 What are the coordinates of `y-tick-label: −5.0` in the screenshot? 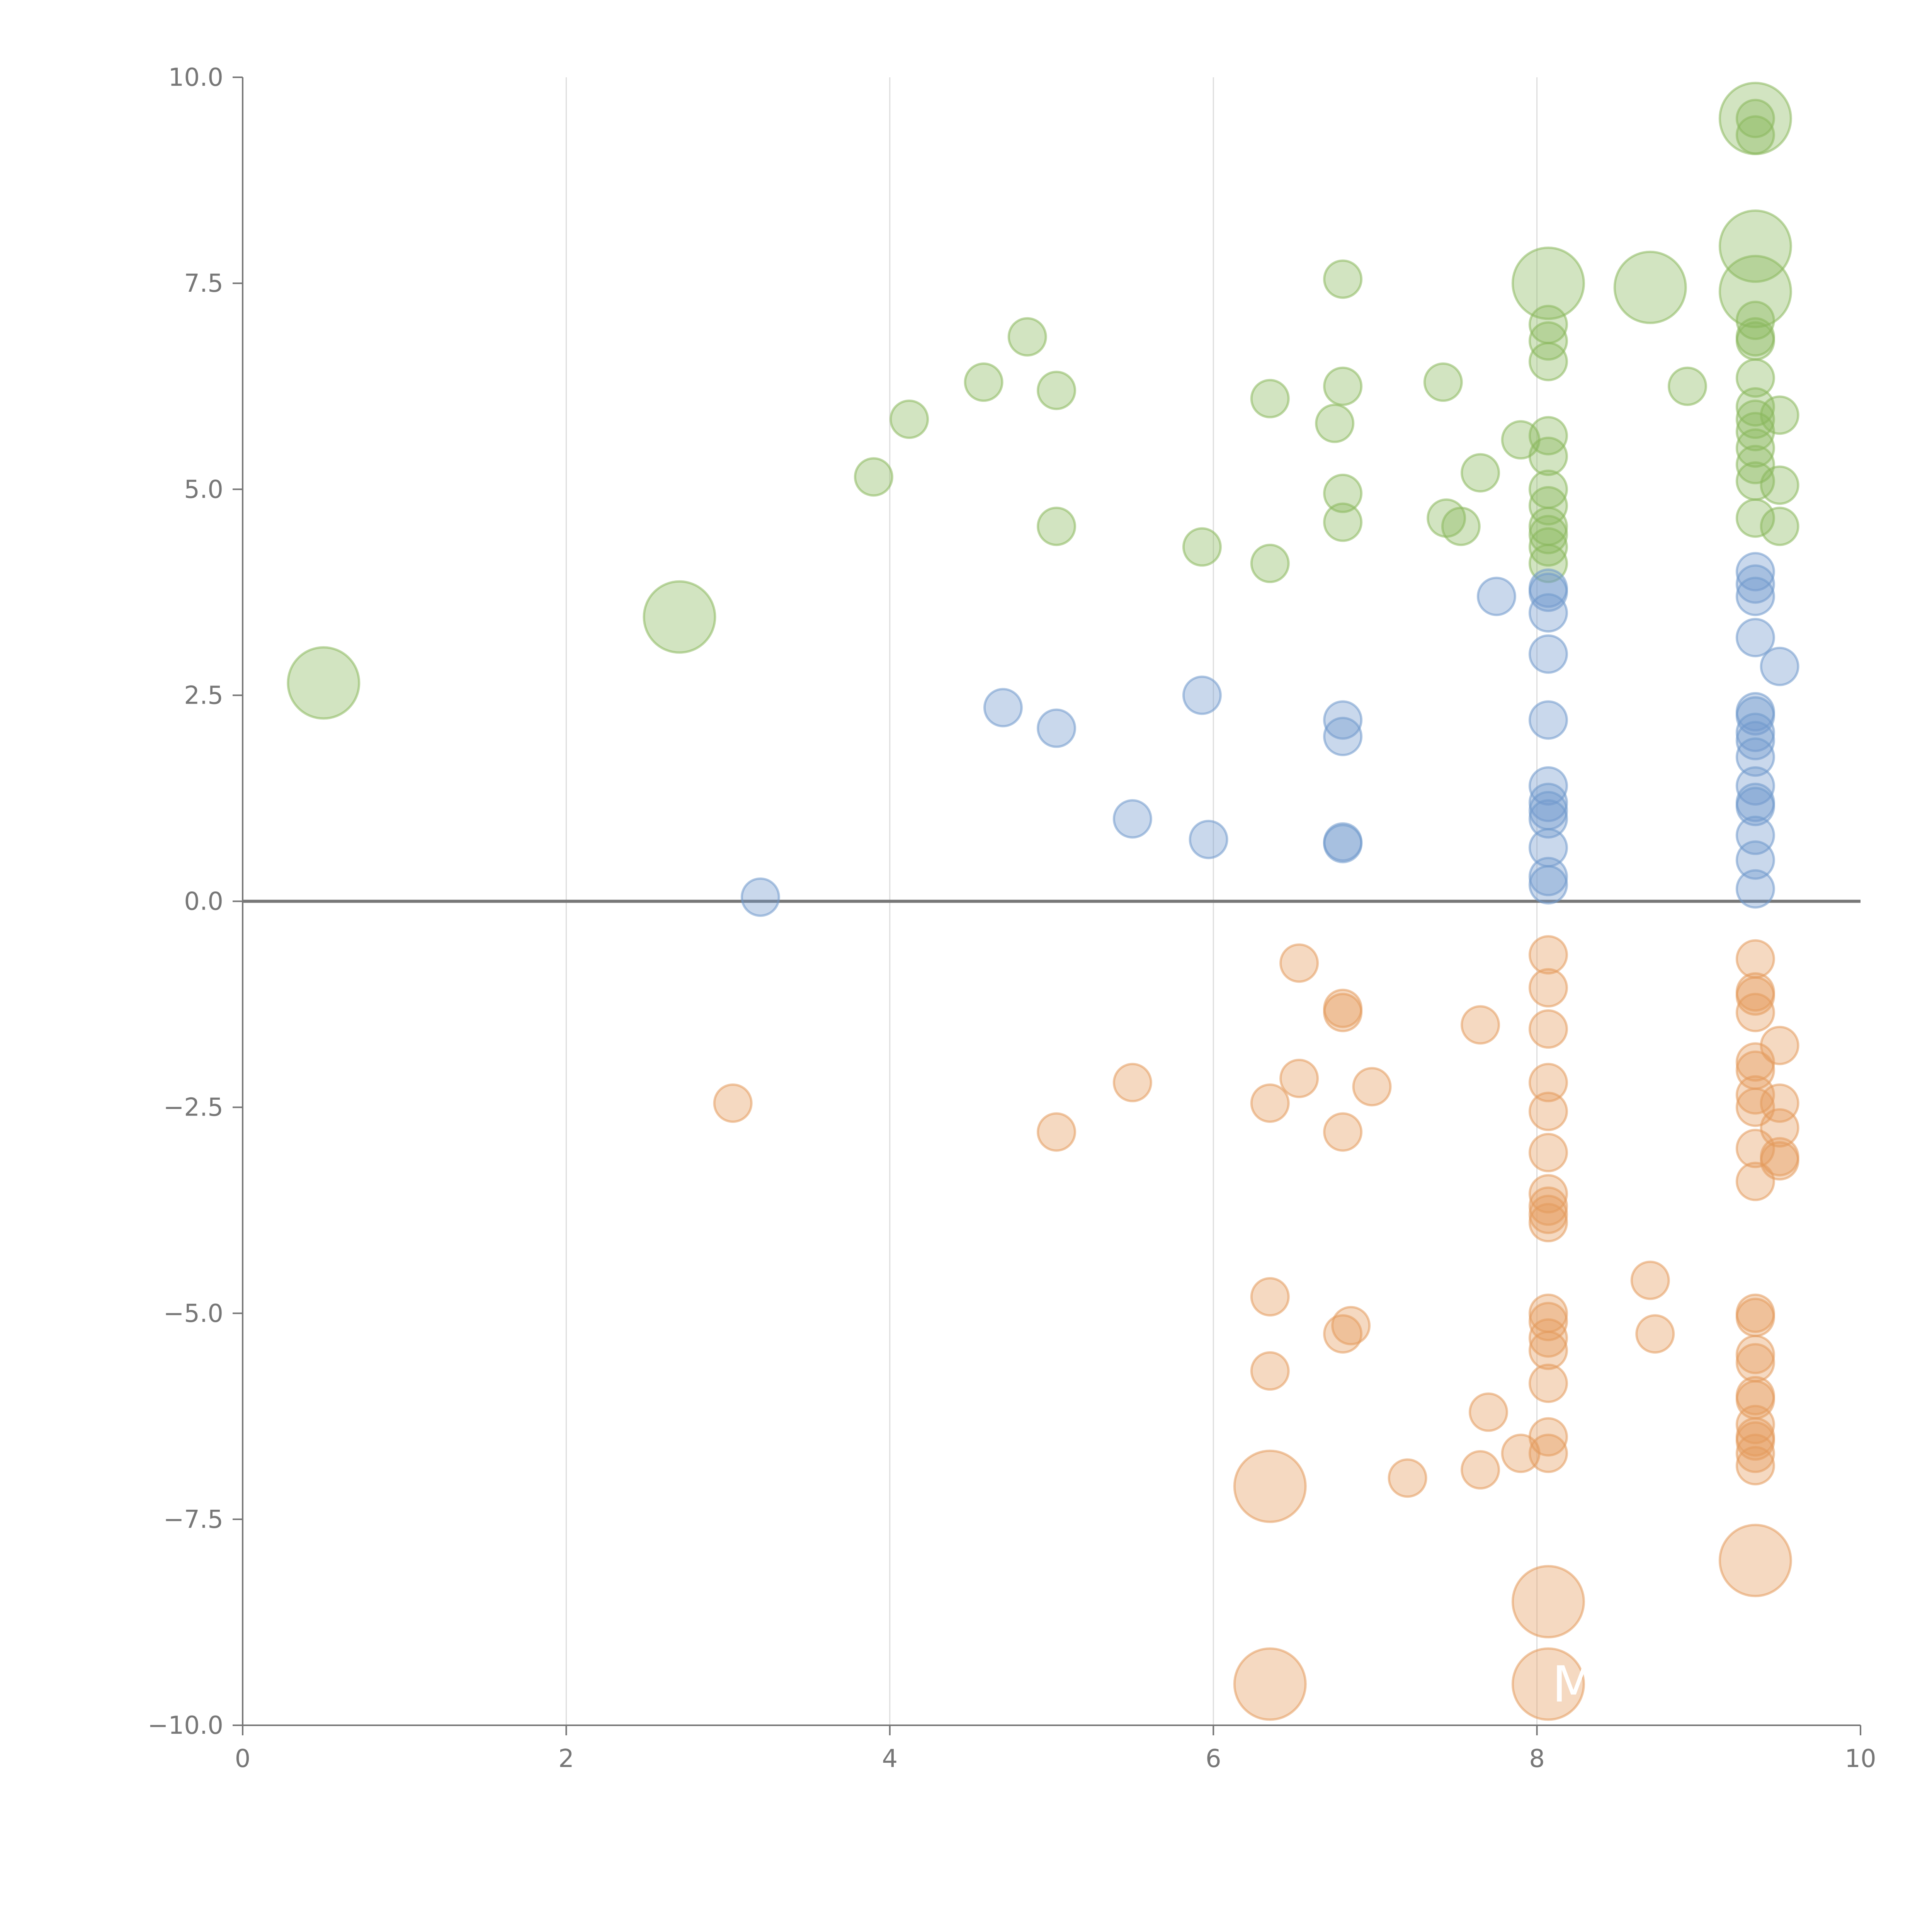 It's located at (193, 1313).